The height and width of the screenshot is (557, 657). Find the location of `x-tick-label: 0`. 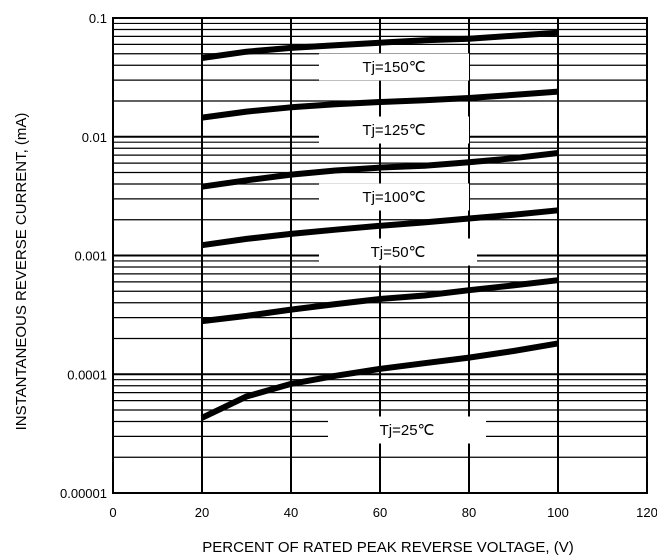

x-tick-label: 0 is located at coordinates (112, 512).